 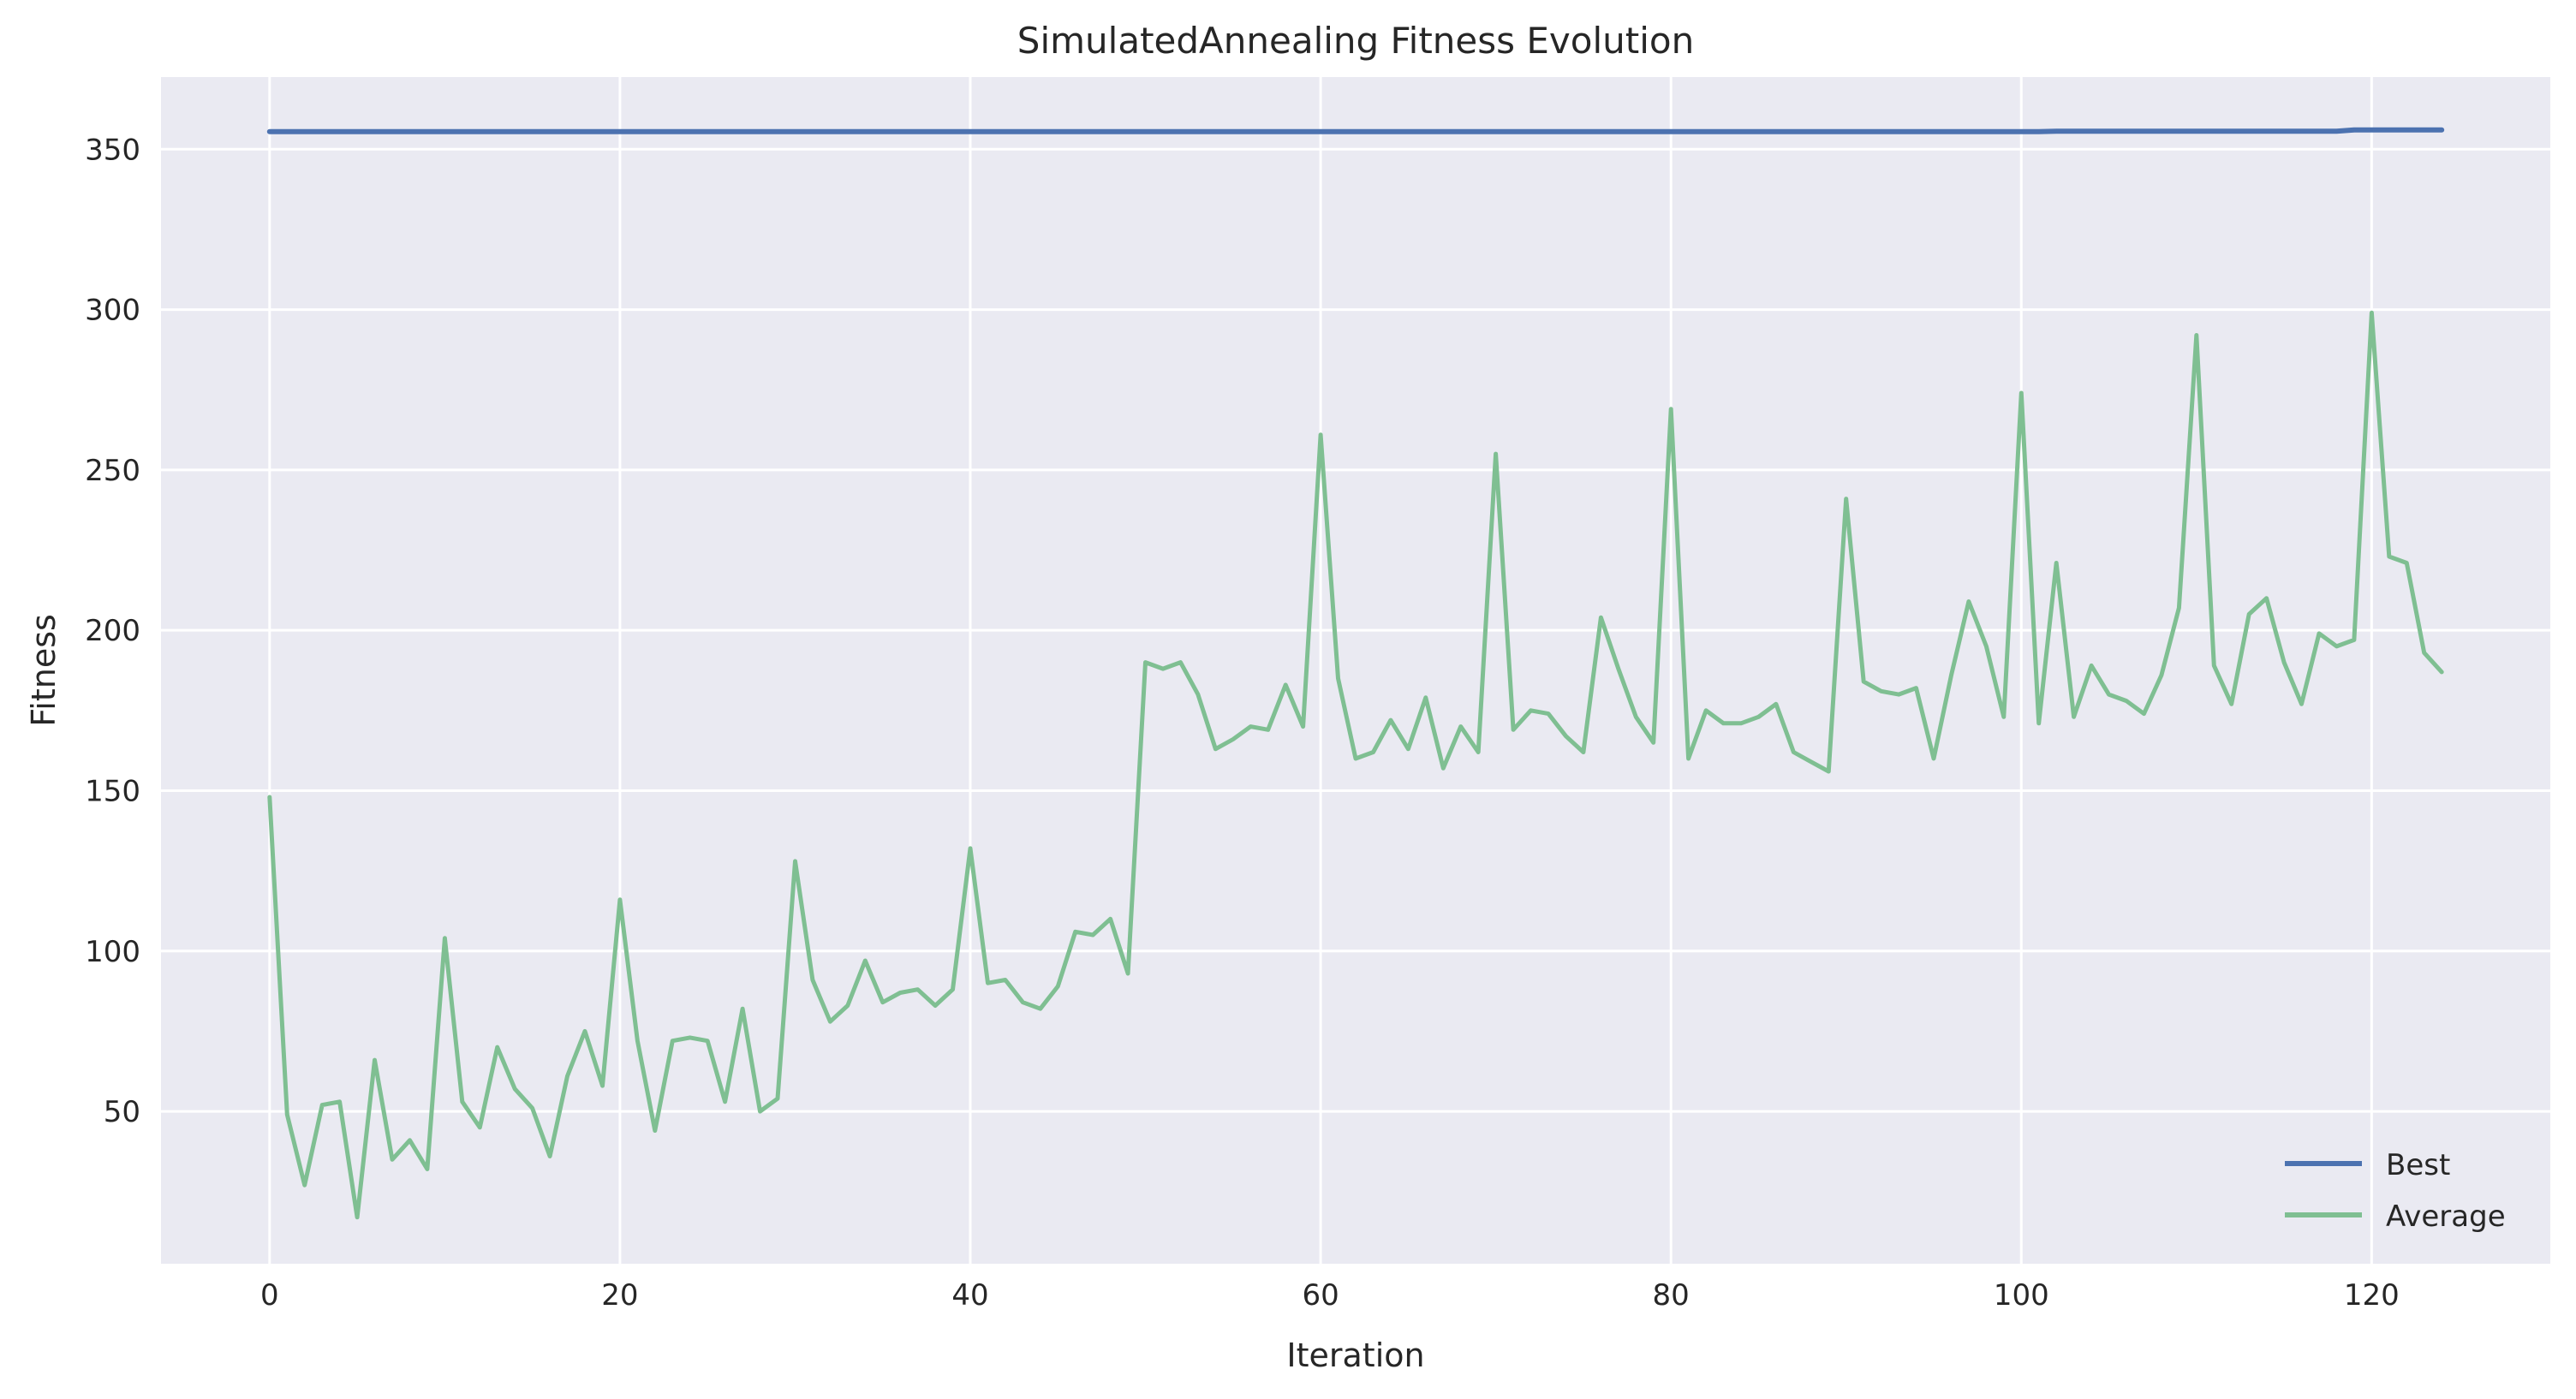 I want to click on chart-title: SimulatedAnnealing Fitness Evolution, so click(x=1355, y=41).